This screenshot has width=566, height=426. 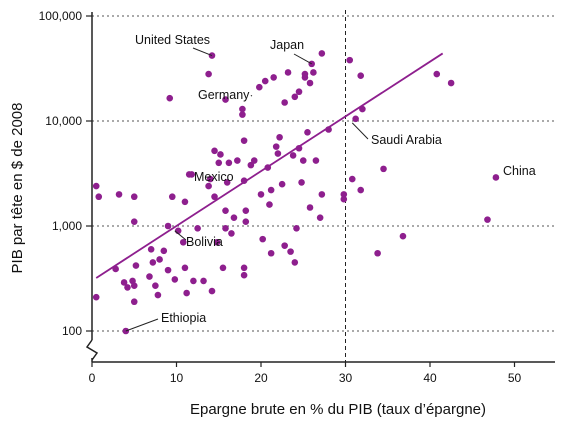 What do you see at coordinates (183, 318) in the screenshot?
I see `annotation-label: Ethiopia` at bounding box center [183, 318].